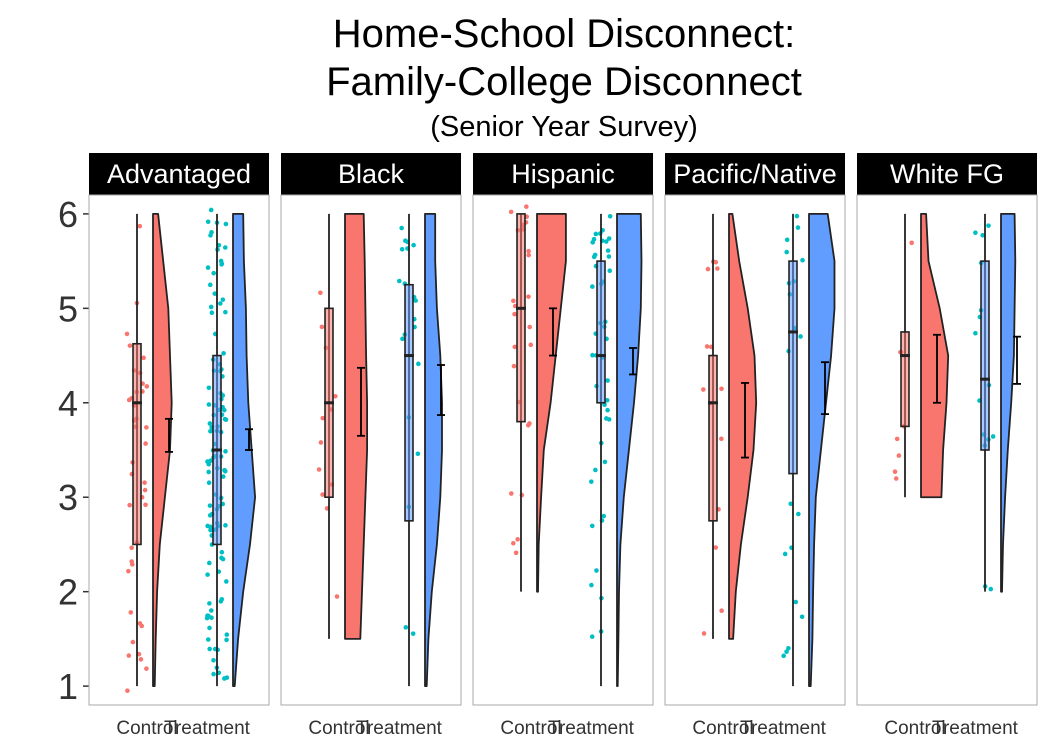  I want to click on y-tick-label: 1, so click(68, 686).